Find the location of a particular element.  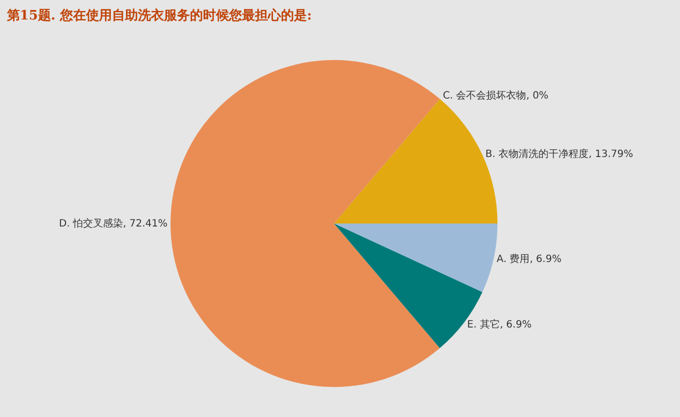

slice-label: E. 其它, 6.9% is located at coordinates (499, 324).